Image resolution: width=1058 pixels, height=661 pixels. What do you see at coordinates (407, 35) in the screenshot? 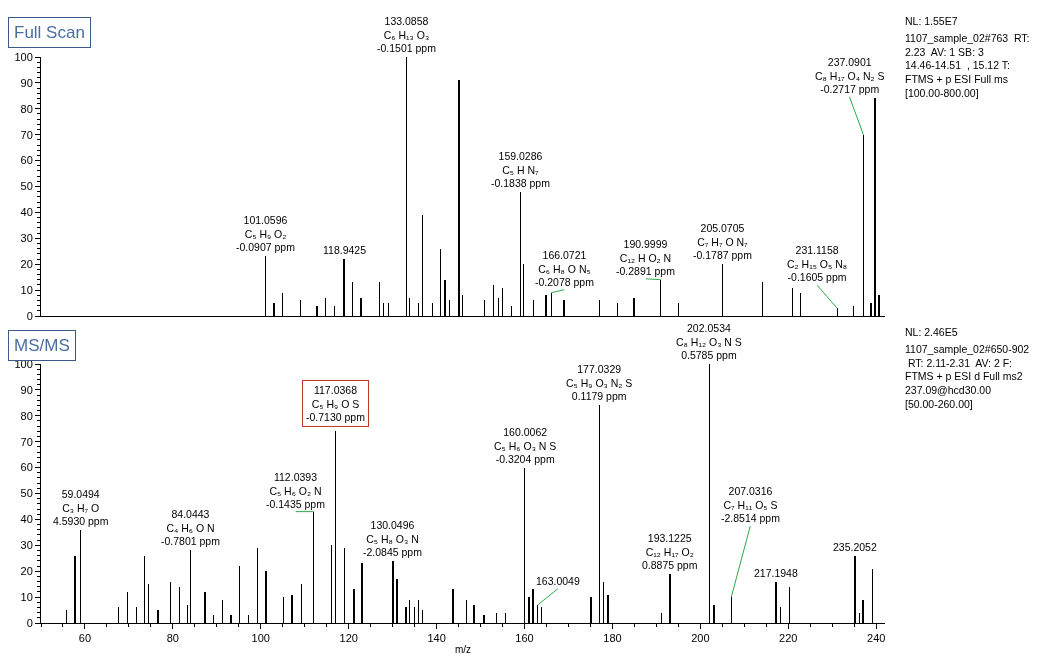
I see `annotation: 133.0858 C₆ H₁₃ O₃ -0.1501 ppm` at bounding box center [407, 35].